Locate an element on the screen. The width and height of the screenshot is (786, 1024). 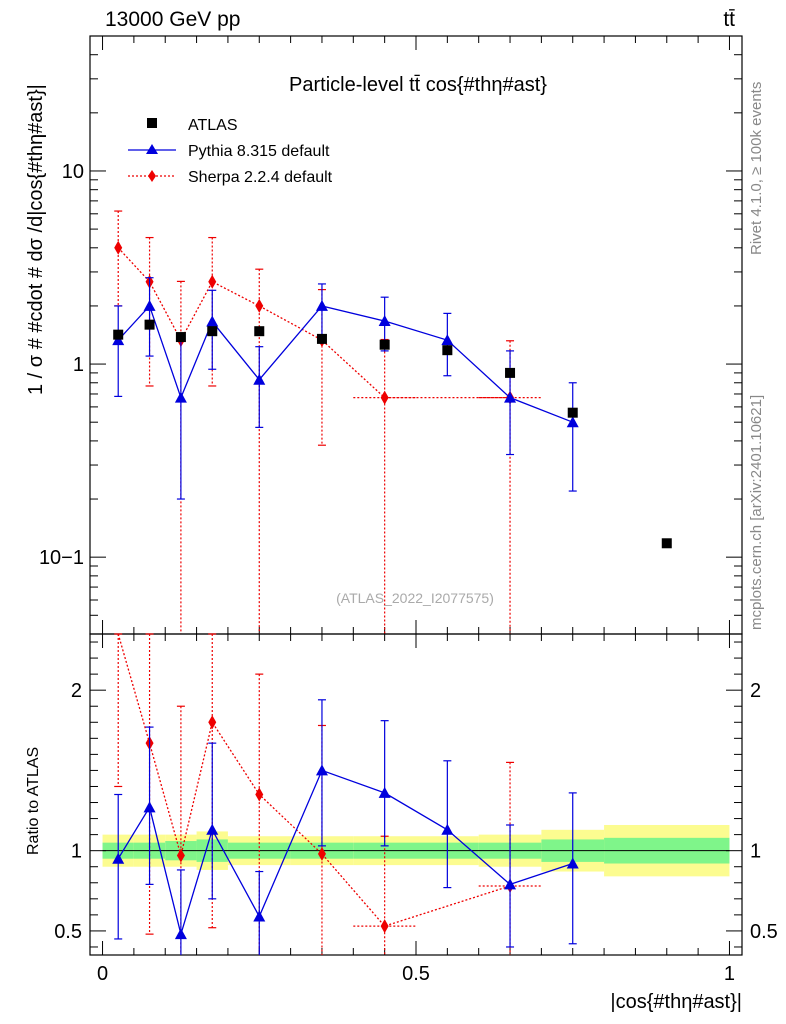
side-label-top: Rivet 4.1.0, ≥ 100k events is located at coordinates (756, 168).